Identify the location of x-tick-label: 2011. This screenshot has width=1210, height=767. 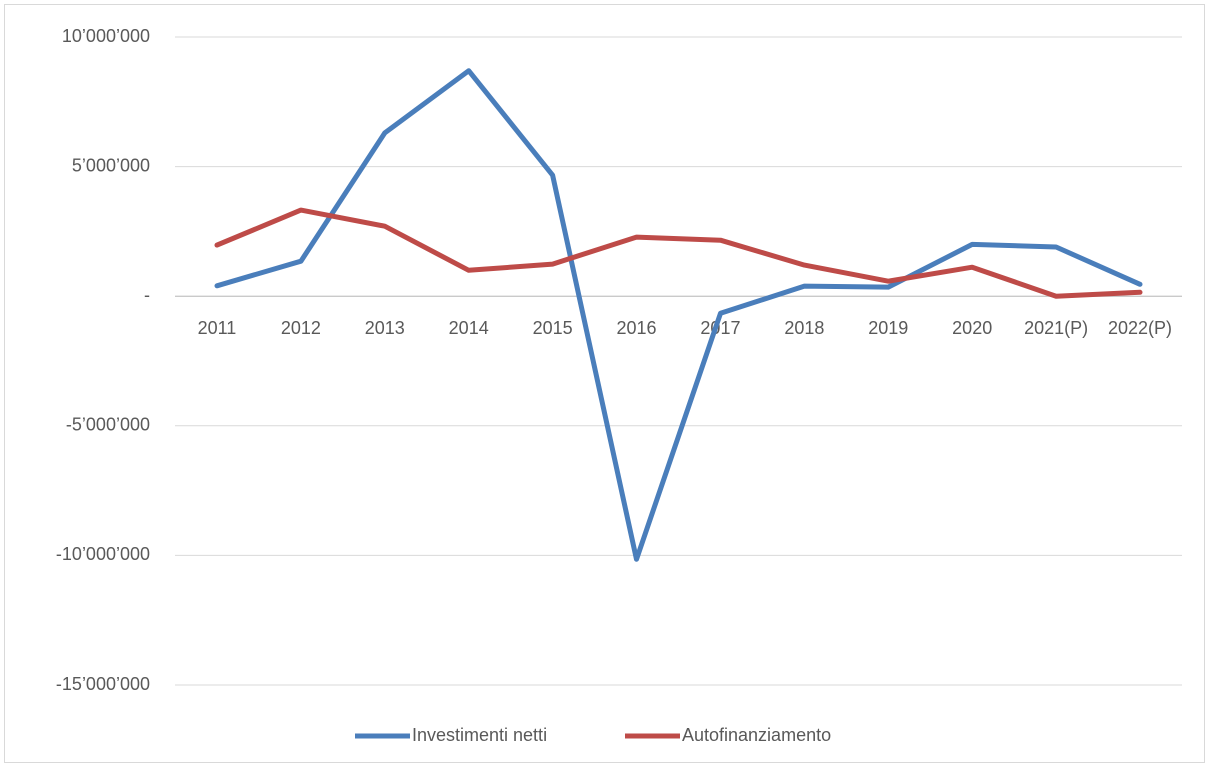
(217, 328).